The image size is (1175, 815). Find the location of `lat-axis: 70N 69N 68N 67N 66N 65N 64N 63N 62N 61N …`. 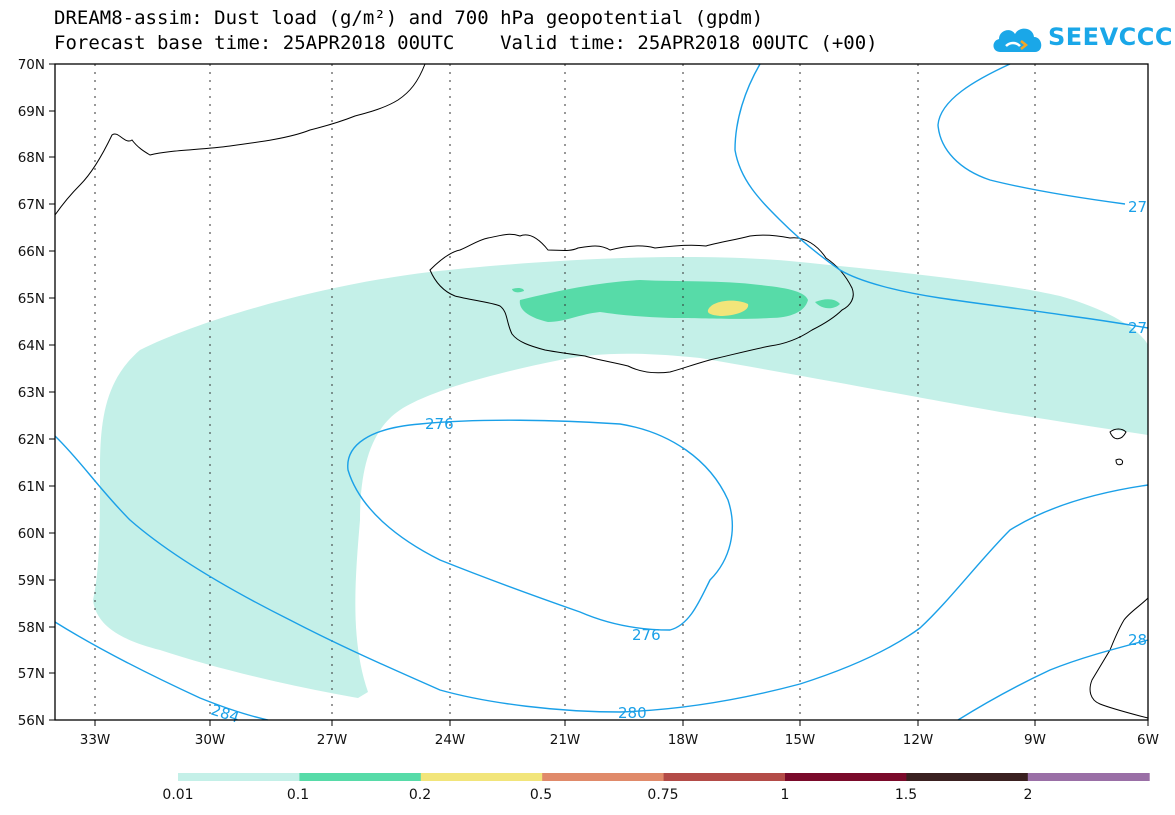

lat-axis: 70N 69N 68N 67N 66N 65N 64N 63N 62N 61N … is located at coordinates (36, 393).